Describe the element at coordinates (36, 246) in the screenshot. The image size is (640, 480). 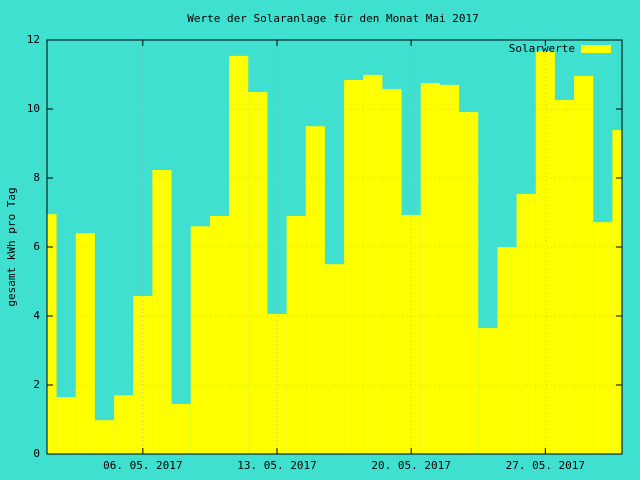
I see `y-tick-label: 6` at that location.